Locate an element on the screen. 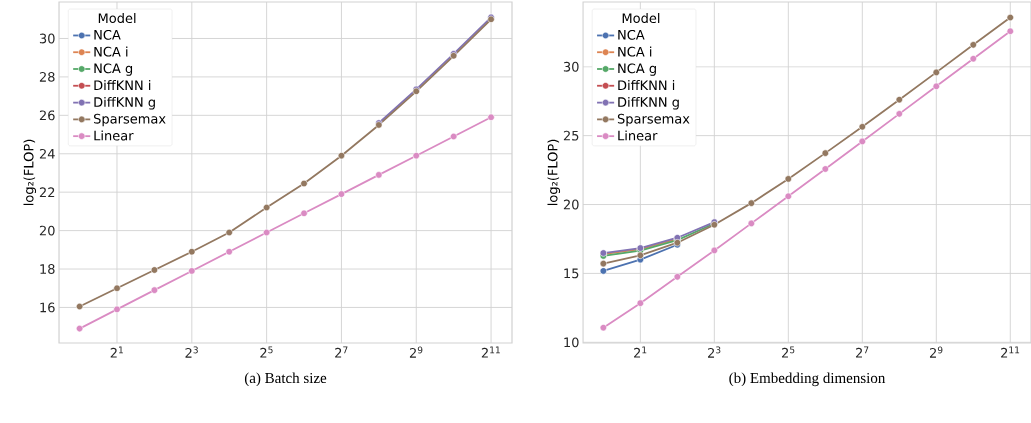 The width and height of the screenshot is (1031, 423). y-tick-label: 15 is located at coordinates (571, 273).